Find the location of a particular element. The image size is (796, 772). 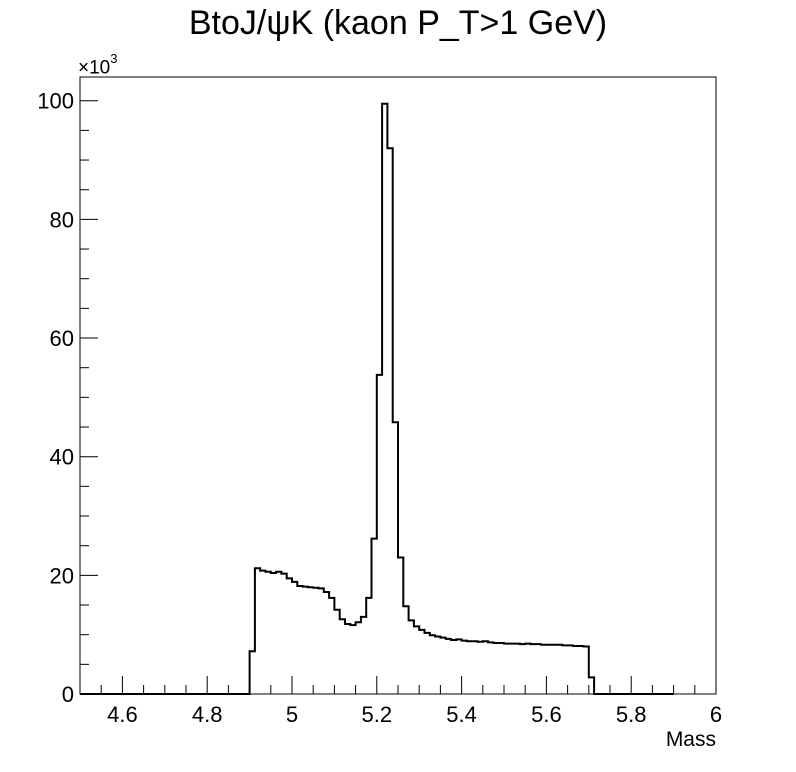

y-axis-multiplier: ×10³ is located at coordinates (98, 65).